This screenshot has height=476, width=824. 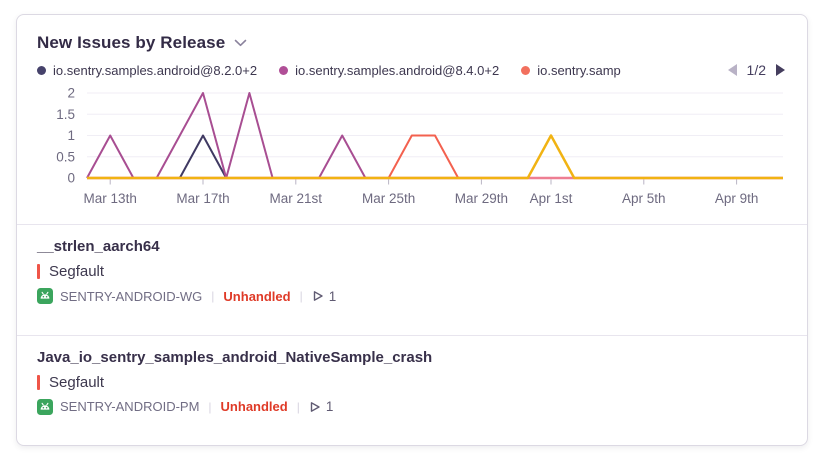 I want to click on svg-text: 0.5, so click(x=65, y=156).